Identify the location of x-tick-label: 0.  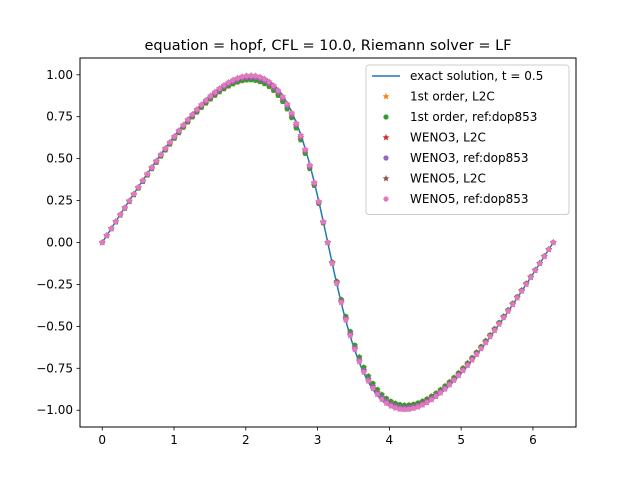
(102, 440).